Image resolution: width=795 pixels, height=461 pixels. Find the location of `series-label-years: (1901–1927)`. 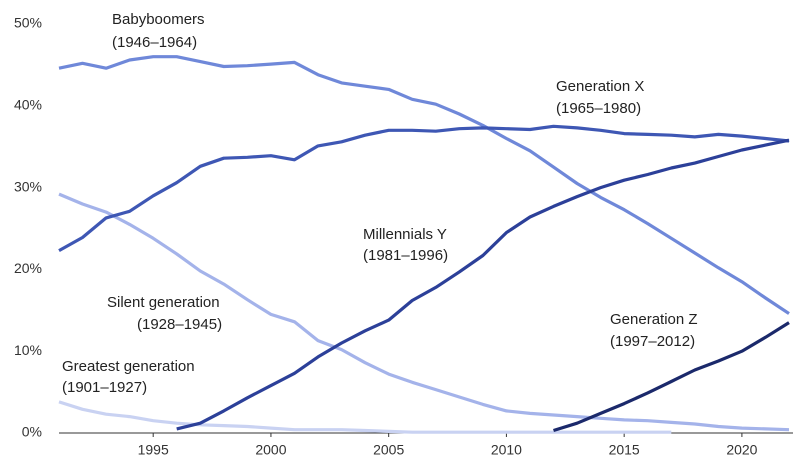

series-label-years: (1901–1927) is located at coordinates (104, 387).